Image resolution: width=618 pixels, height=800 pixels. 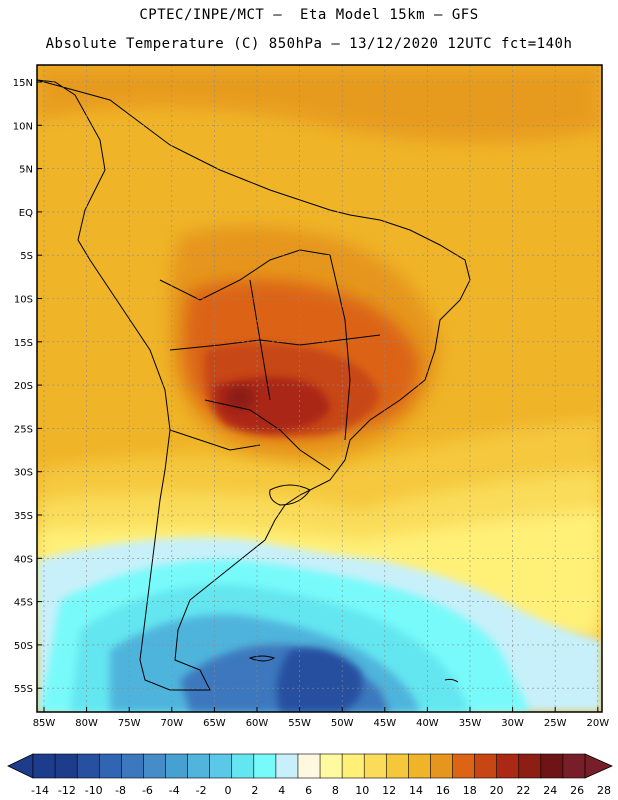 What do you see at coordinates (23, 343) in the screenshot?
I see `lat-label: 15S` at bounding box center [23, 343].